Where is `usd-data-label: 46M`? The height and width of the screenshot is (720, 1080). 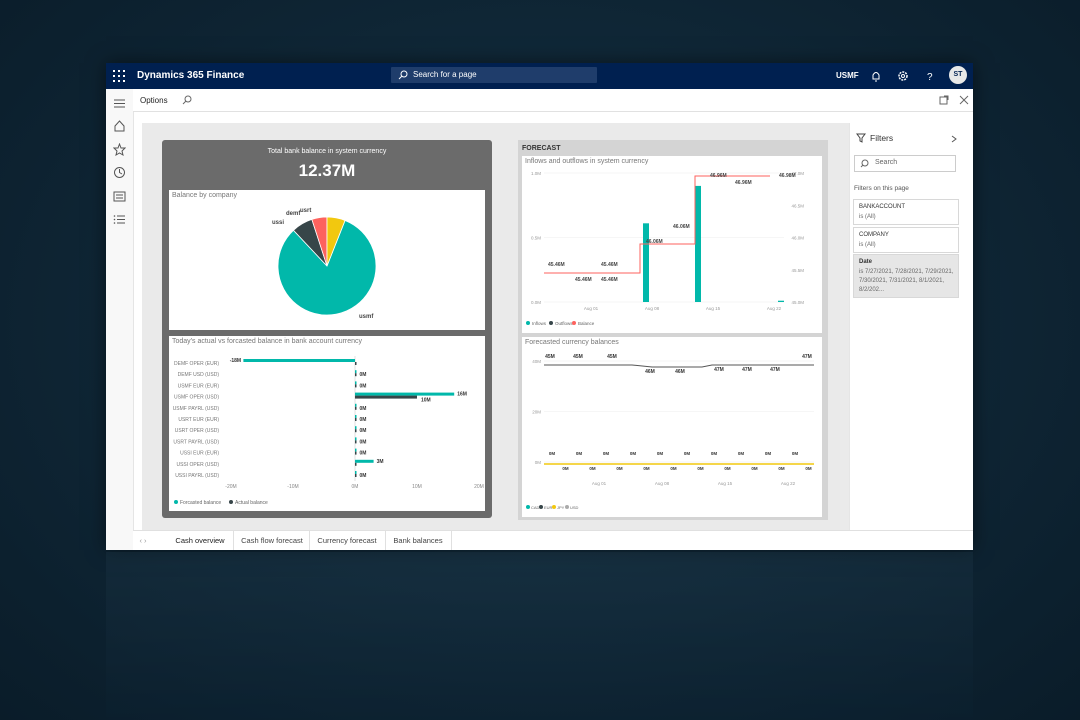 usd-data-label: 46M is located at coordinates (650, 372).